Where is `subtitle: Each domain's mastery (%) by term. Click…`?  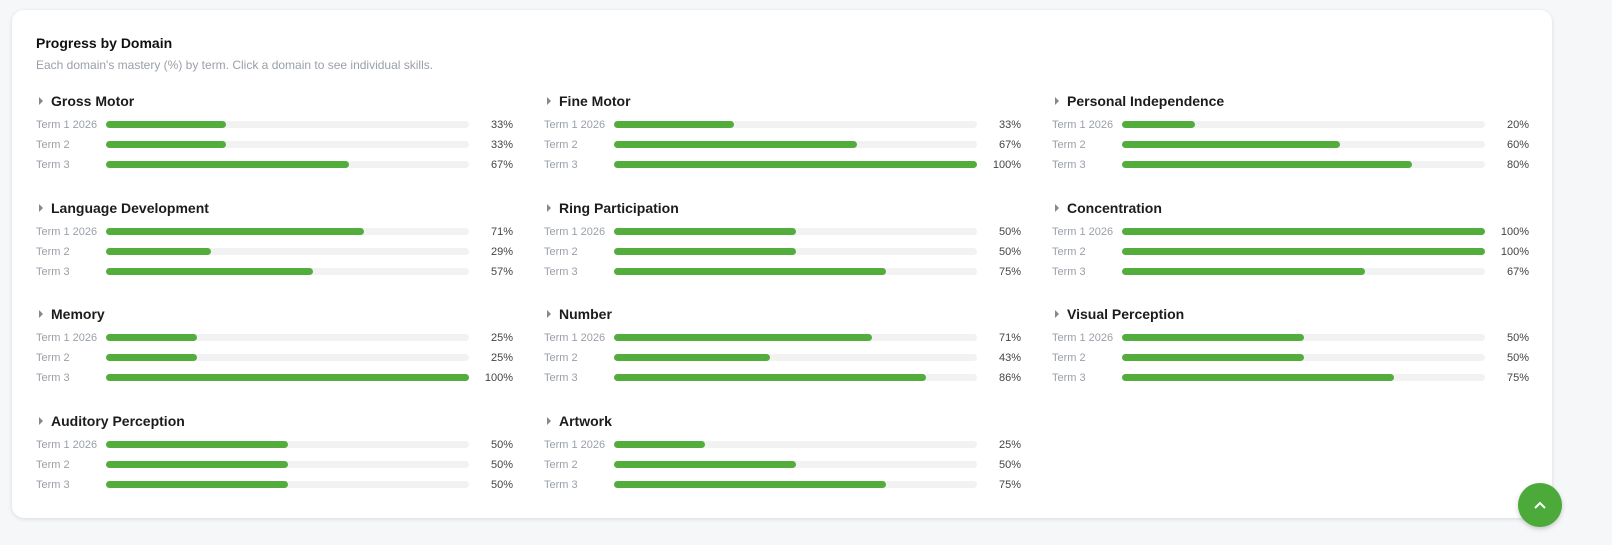 subtitle: Each domain's mastery (%) by term. Click… is located at coordinates (235, 65).